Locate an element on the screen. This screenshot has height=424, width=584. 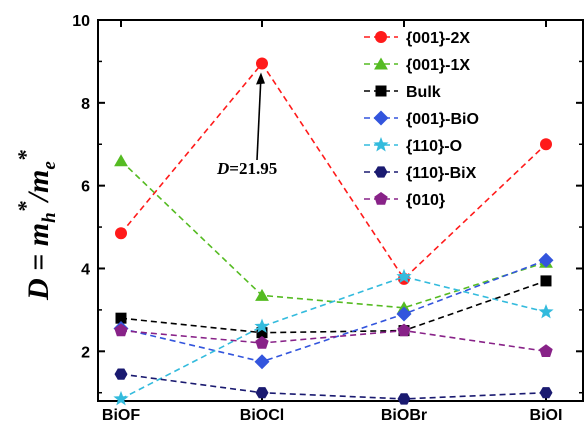
y-tick-labels: 2 4 6 8 10 is located at coordinates (81, 187).